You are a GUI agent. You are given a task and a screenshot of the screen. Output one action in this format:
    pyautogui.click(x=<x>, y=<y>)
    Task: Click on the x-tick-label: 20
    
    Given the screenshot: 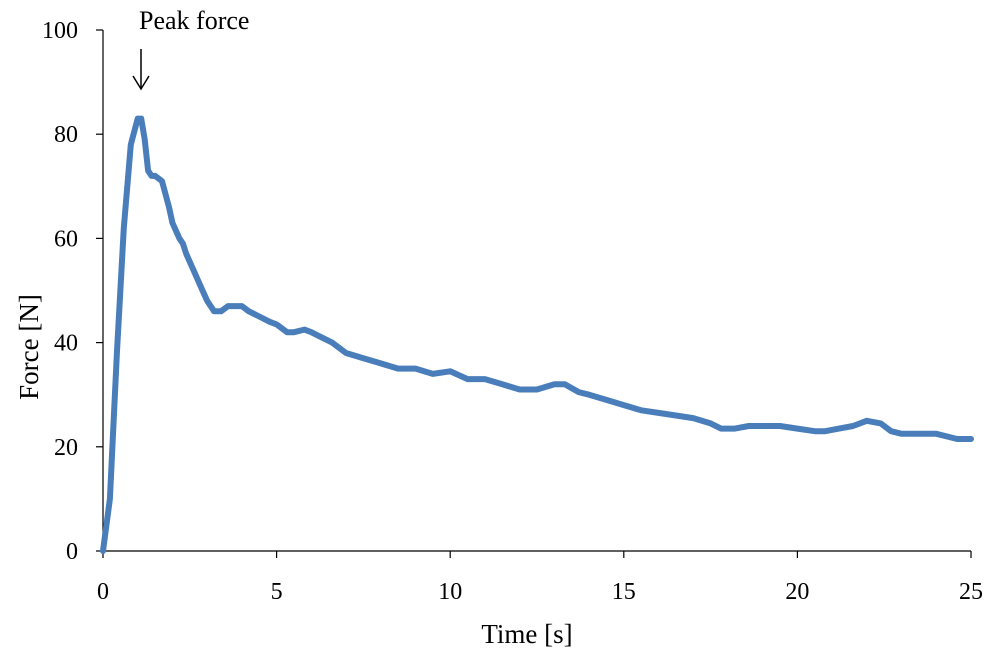 What is the action you would take?
    pyautogui.click(x=797, y=592)
    